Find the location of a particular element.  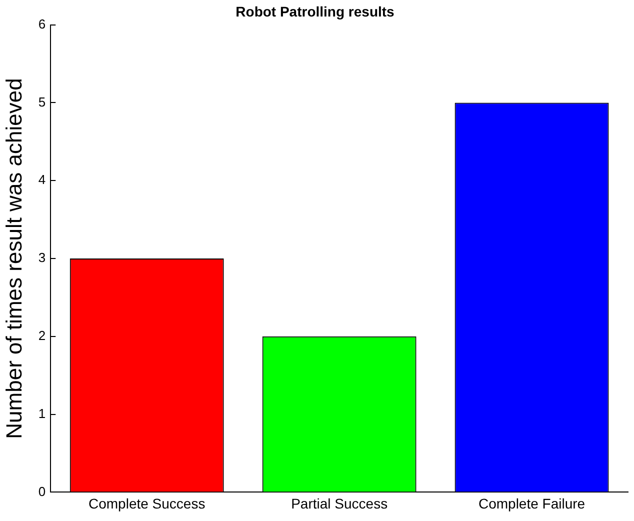

chart-title: Robot Patrolling results is located at coordinates (315, 11).